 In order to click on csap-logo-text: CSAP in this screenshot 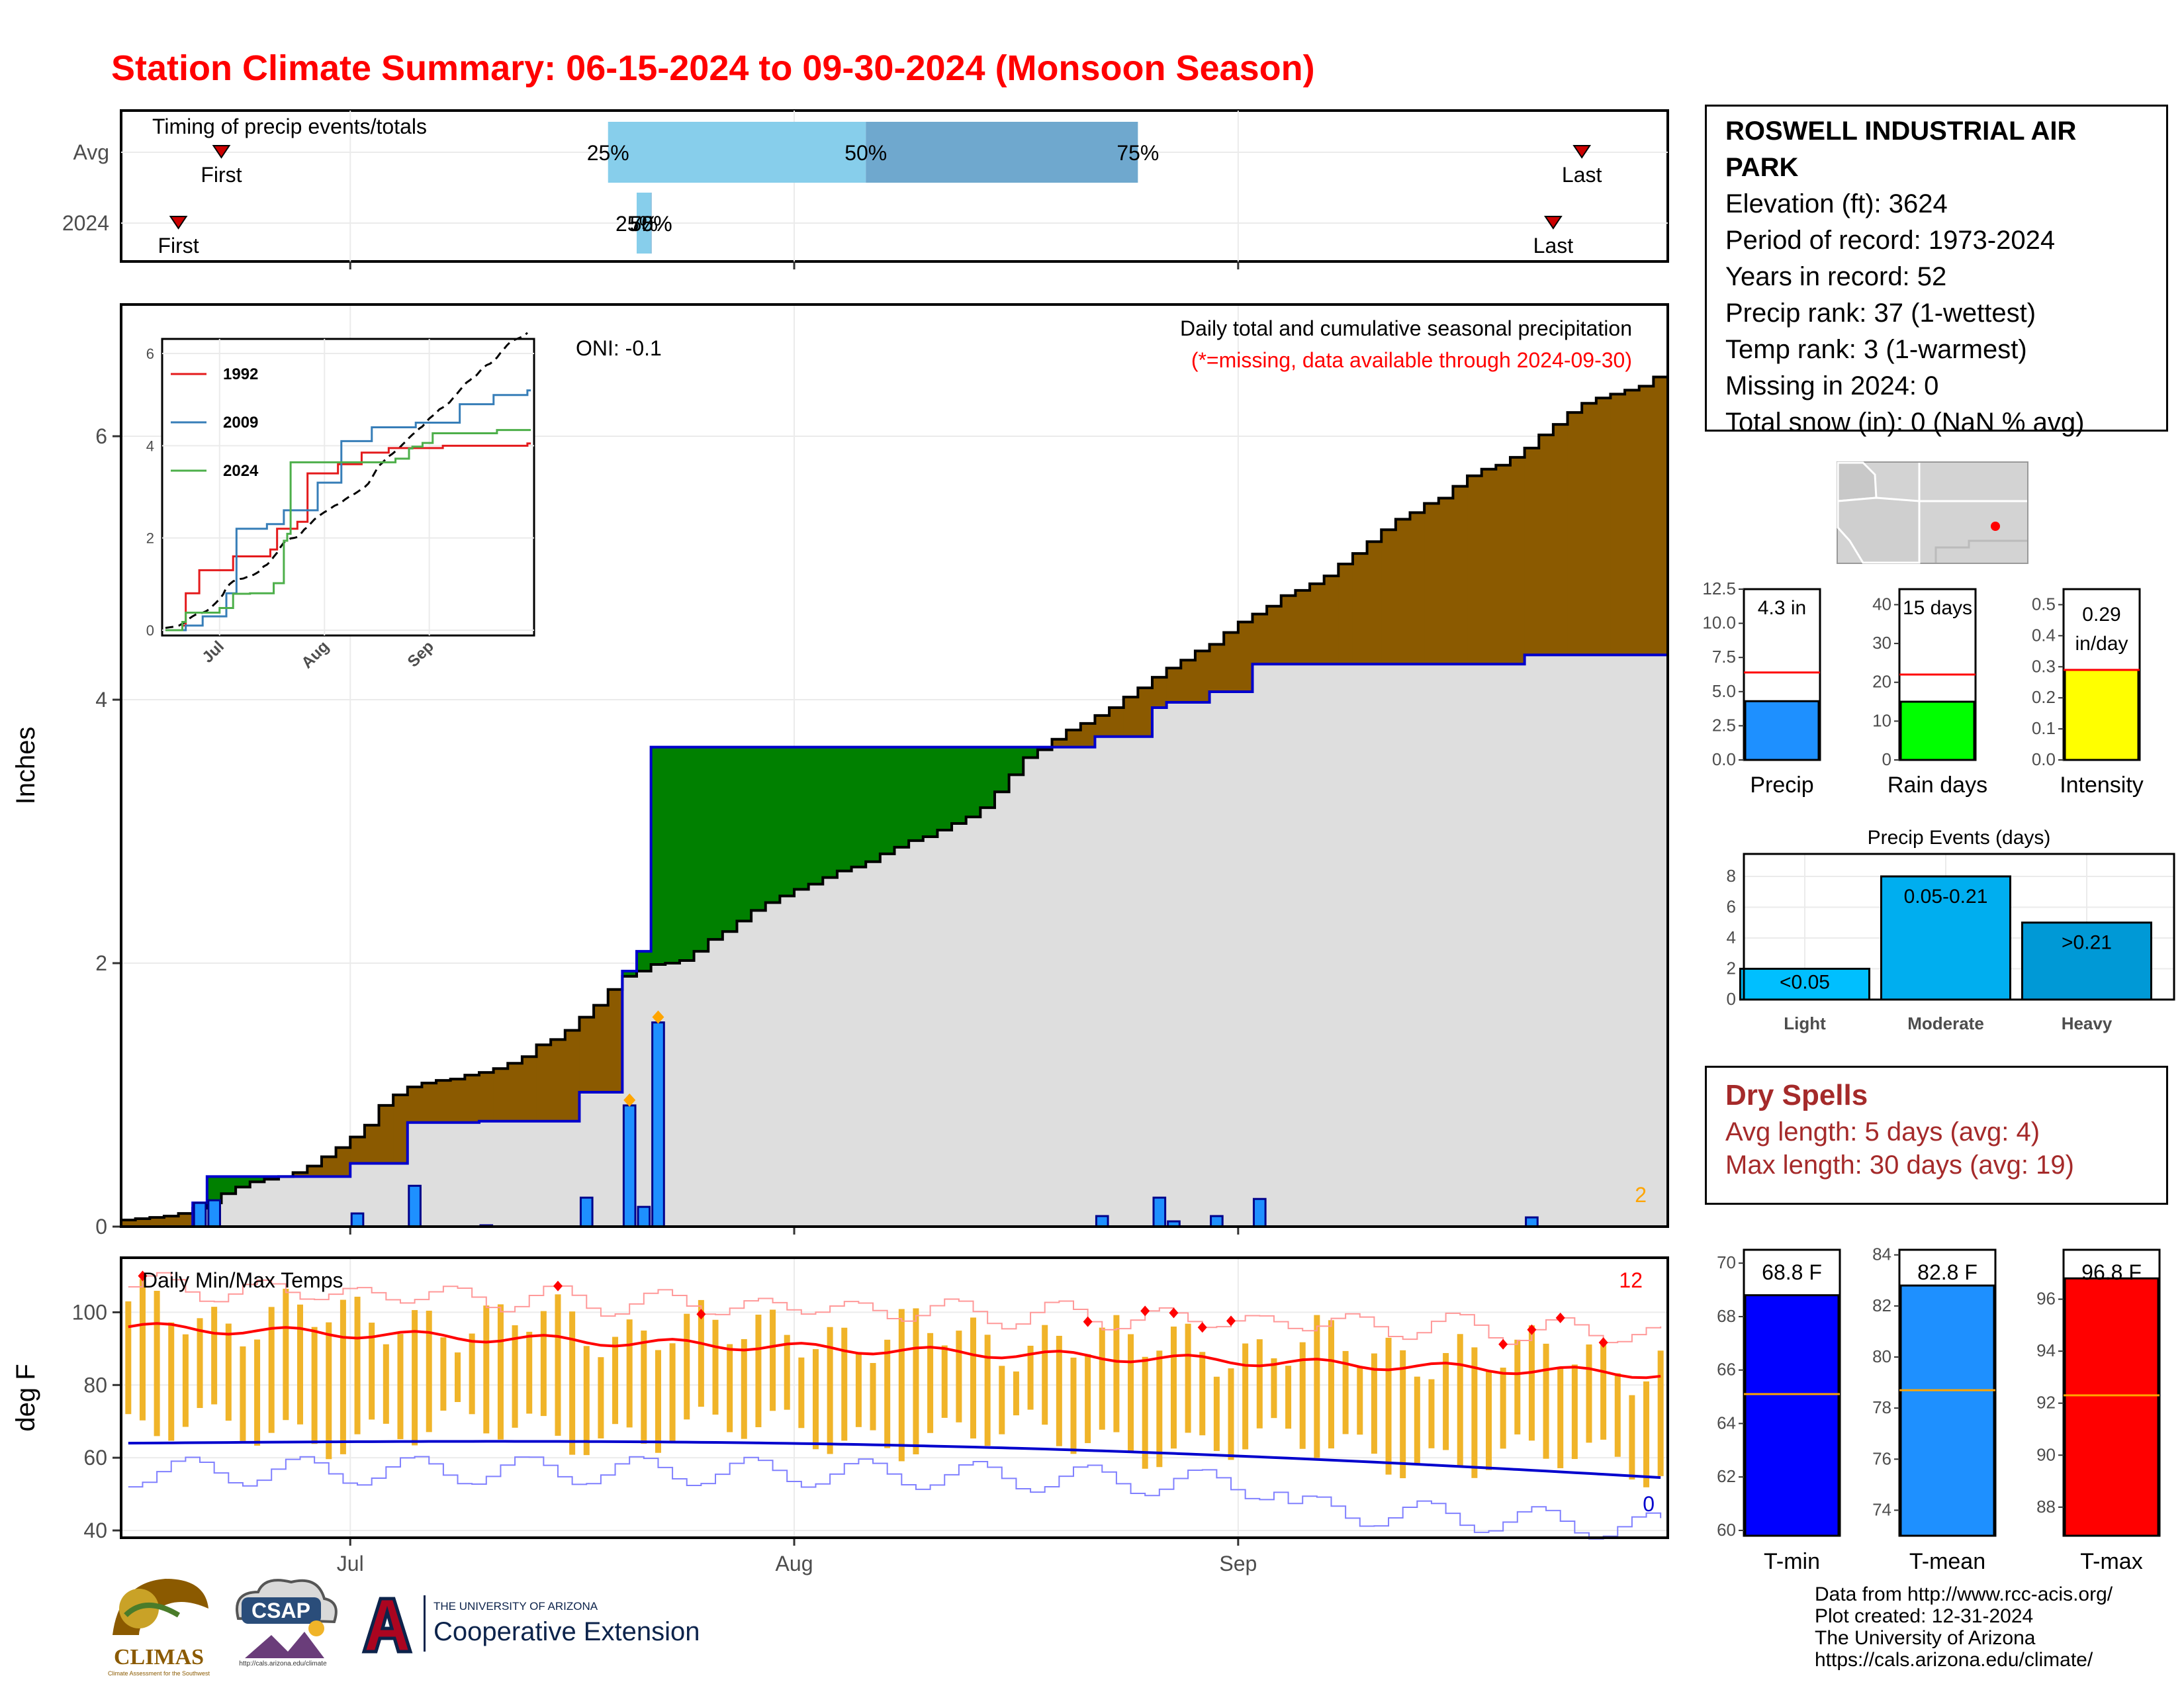, I will do `click(280, 1610)`.